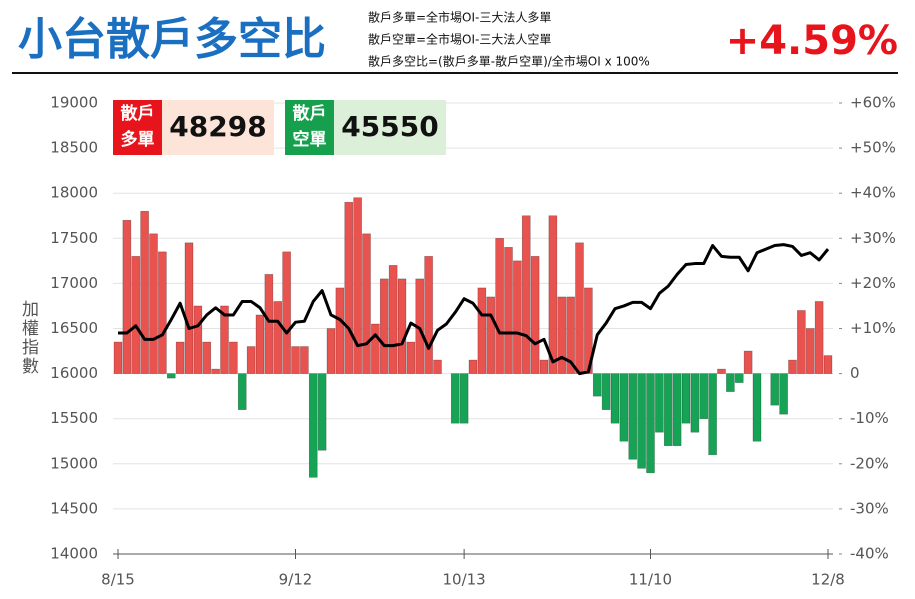 The height and width of the screenshot is (599, 915). I want to click on box-value: 48298, so click(217, 126).